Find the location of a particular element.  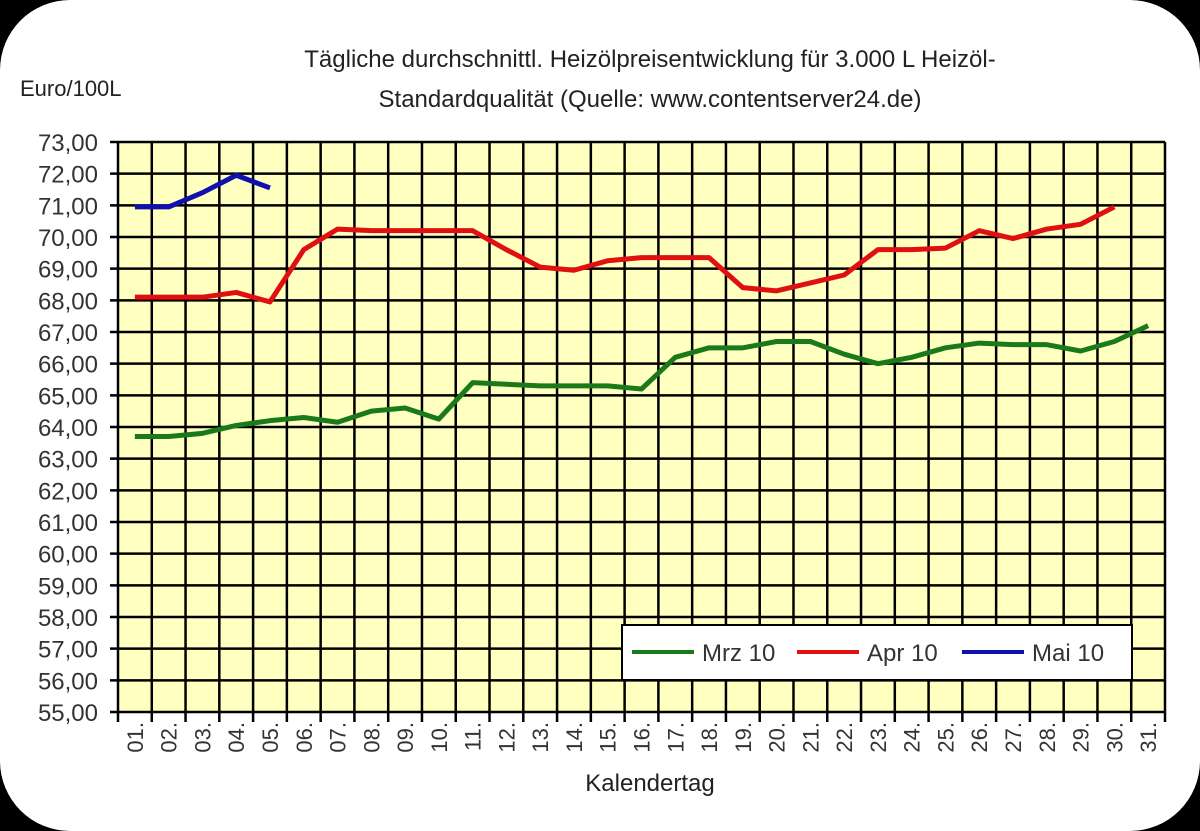

y-tick-label: 69,00 is located at coordinates (68, 270).